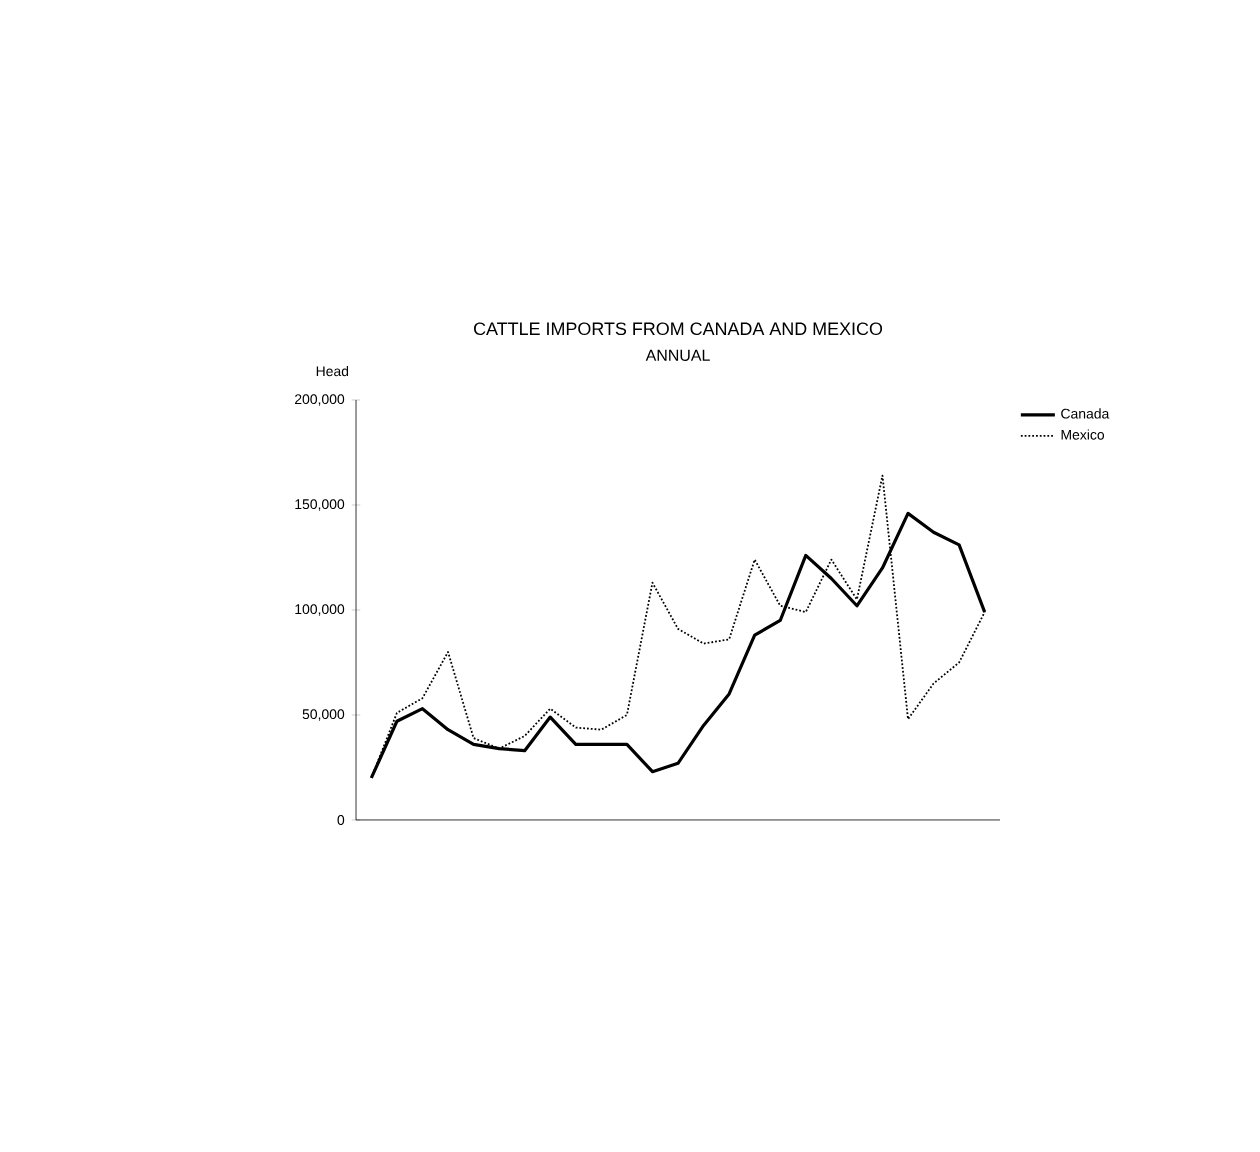  I want to click on chart-title: CATTLE IMPORTS FROM CANADA AND MEXICO, so click(678, 329).